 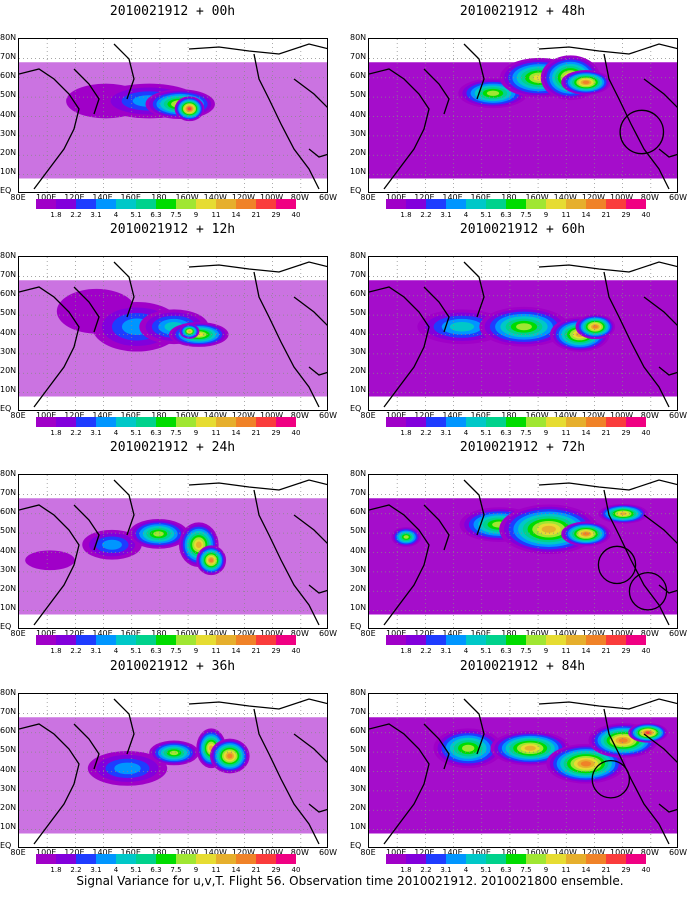 I want to click on colorbar-label: 3.1, so click(x=446, y=433).